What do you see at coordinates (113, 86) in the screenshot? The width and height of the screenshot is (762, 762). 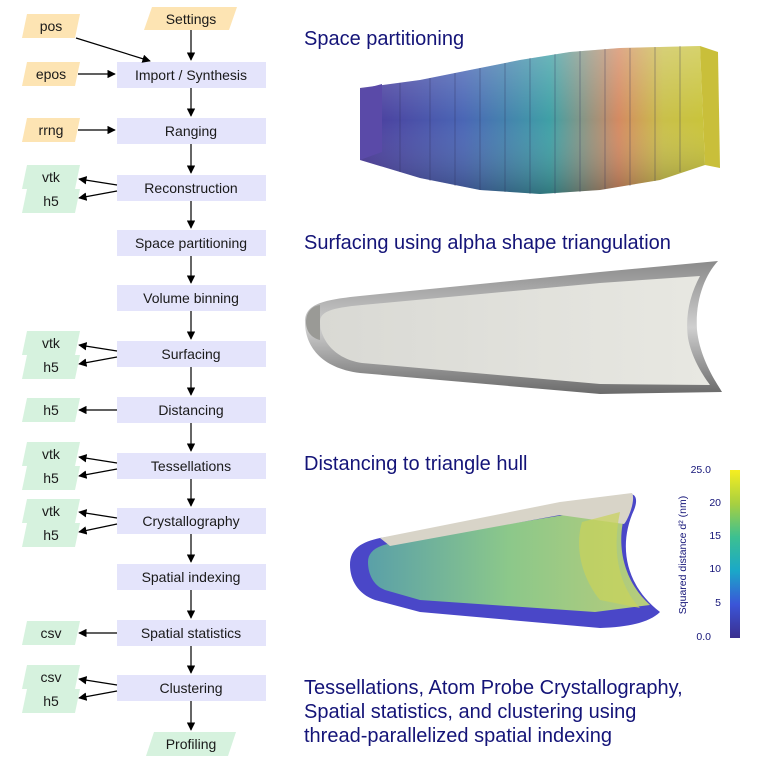 I see `input-arrows` at bounding box center [113, 86].